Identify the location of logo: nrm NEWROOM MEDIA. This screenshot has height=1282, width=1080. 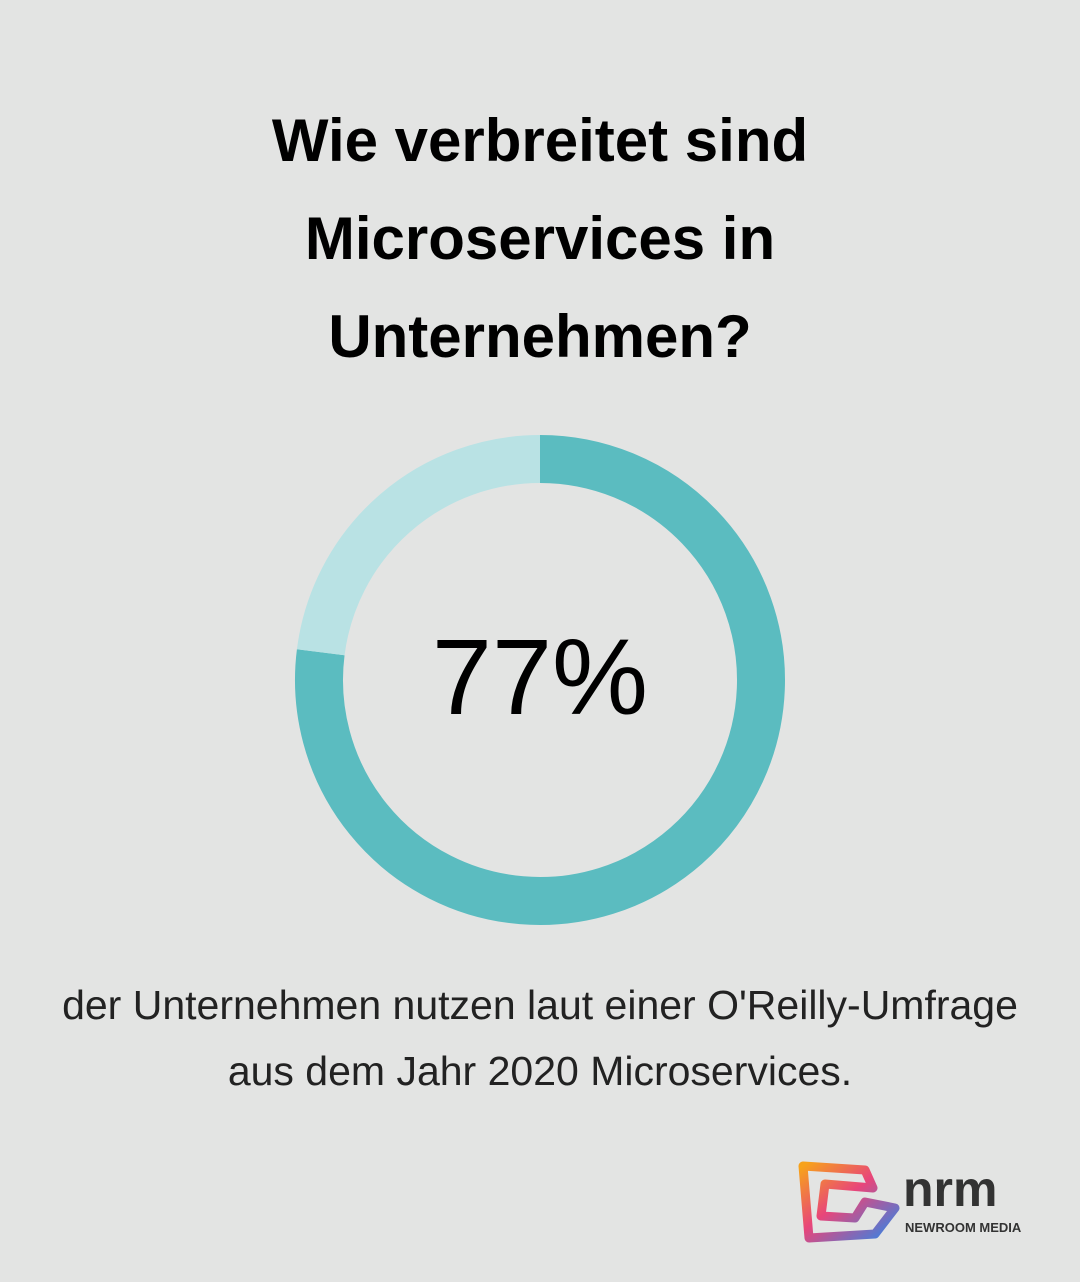
(910, 1202).